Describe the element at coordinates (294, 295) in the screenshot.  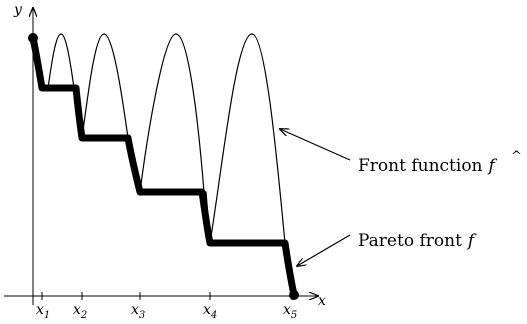
I see `pareto-end-dot` at that location.